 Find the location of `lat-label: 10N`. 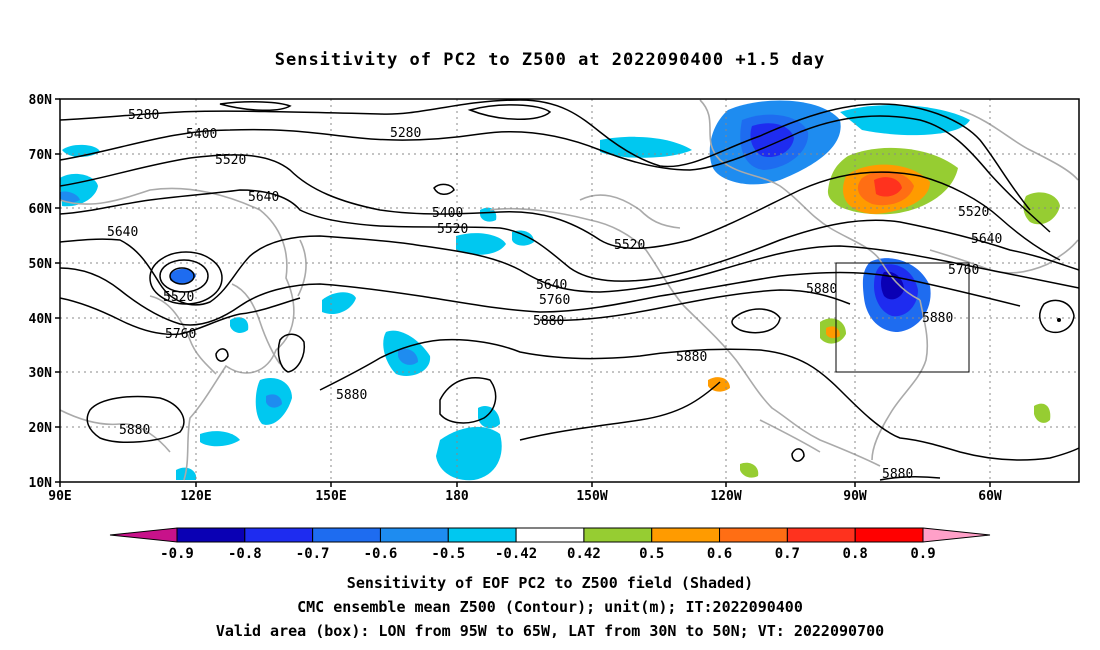

lat-label: 10N is located at coordinates (41, 483).